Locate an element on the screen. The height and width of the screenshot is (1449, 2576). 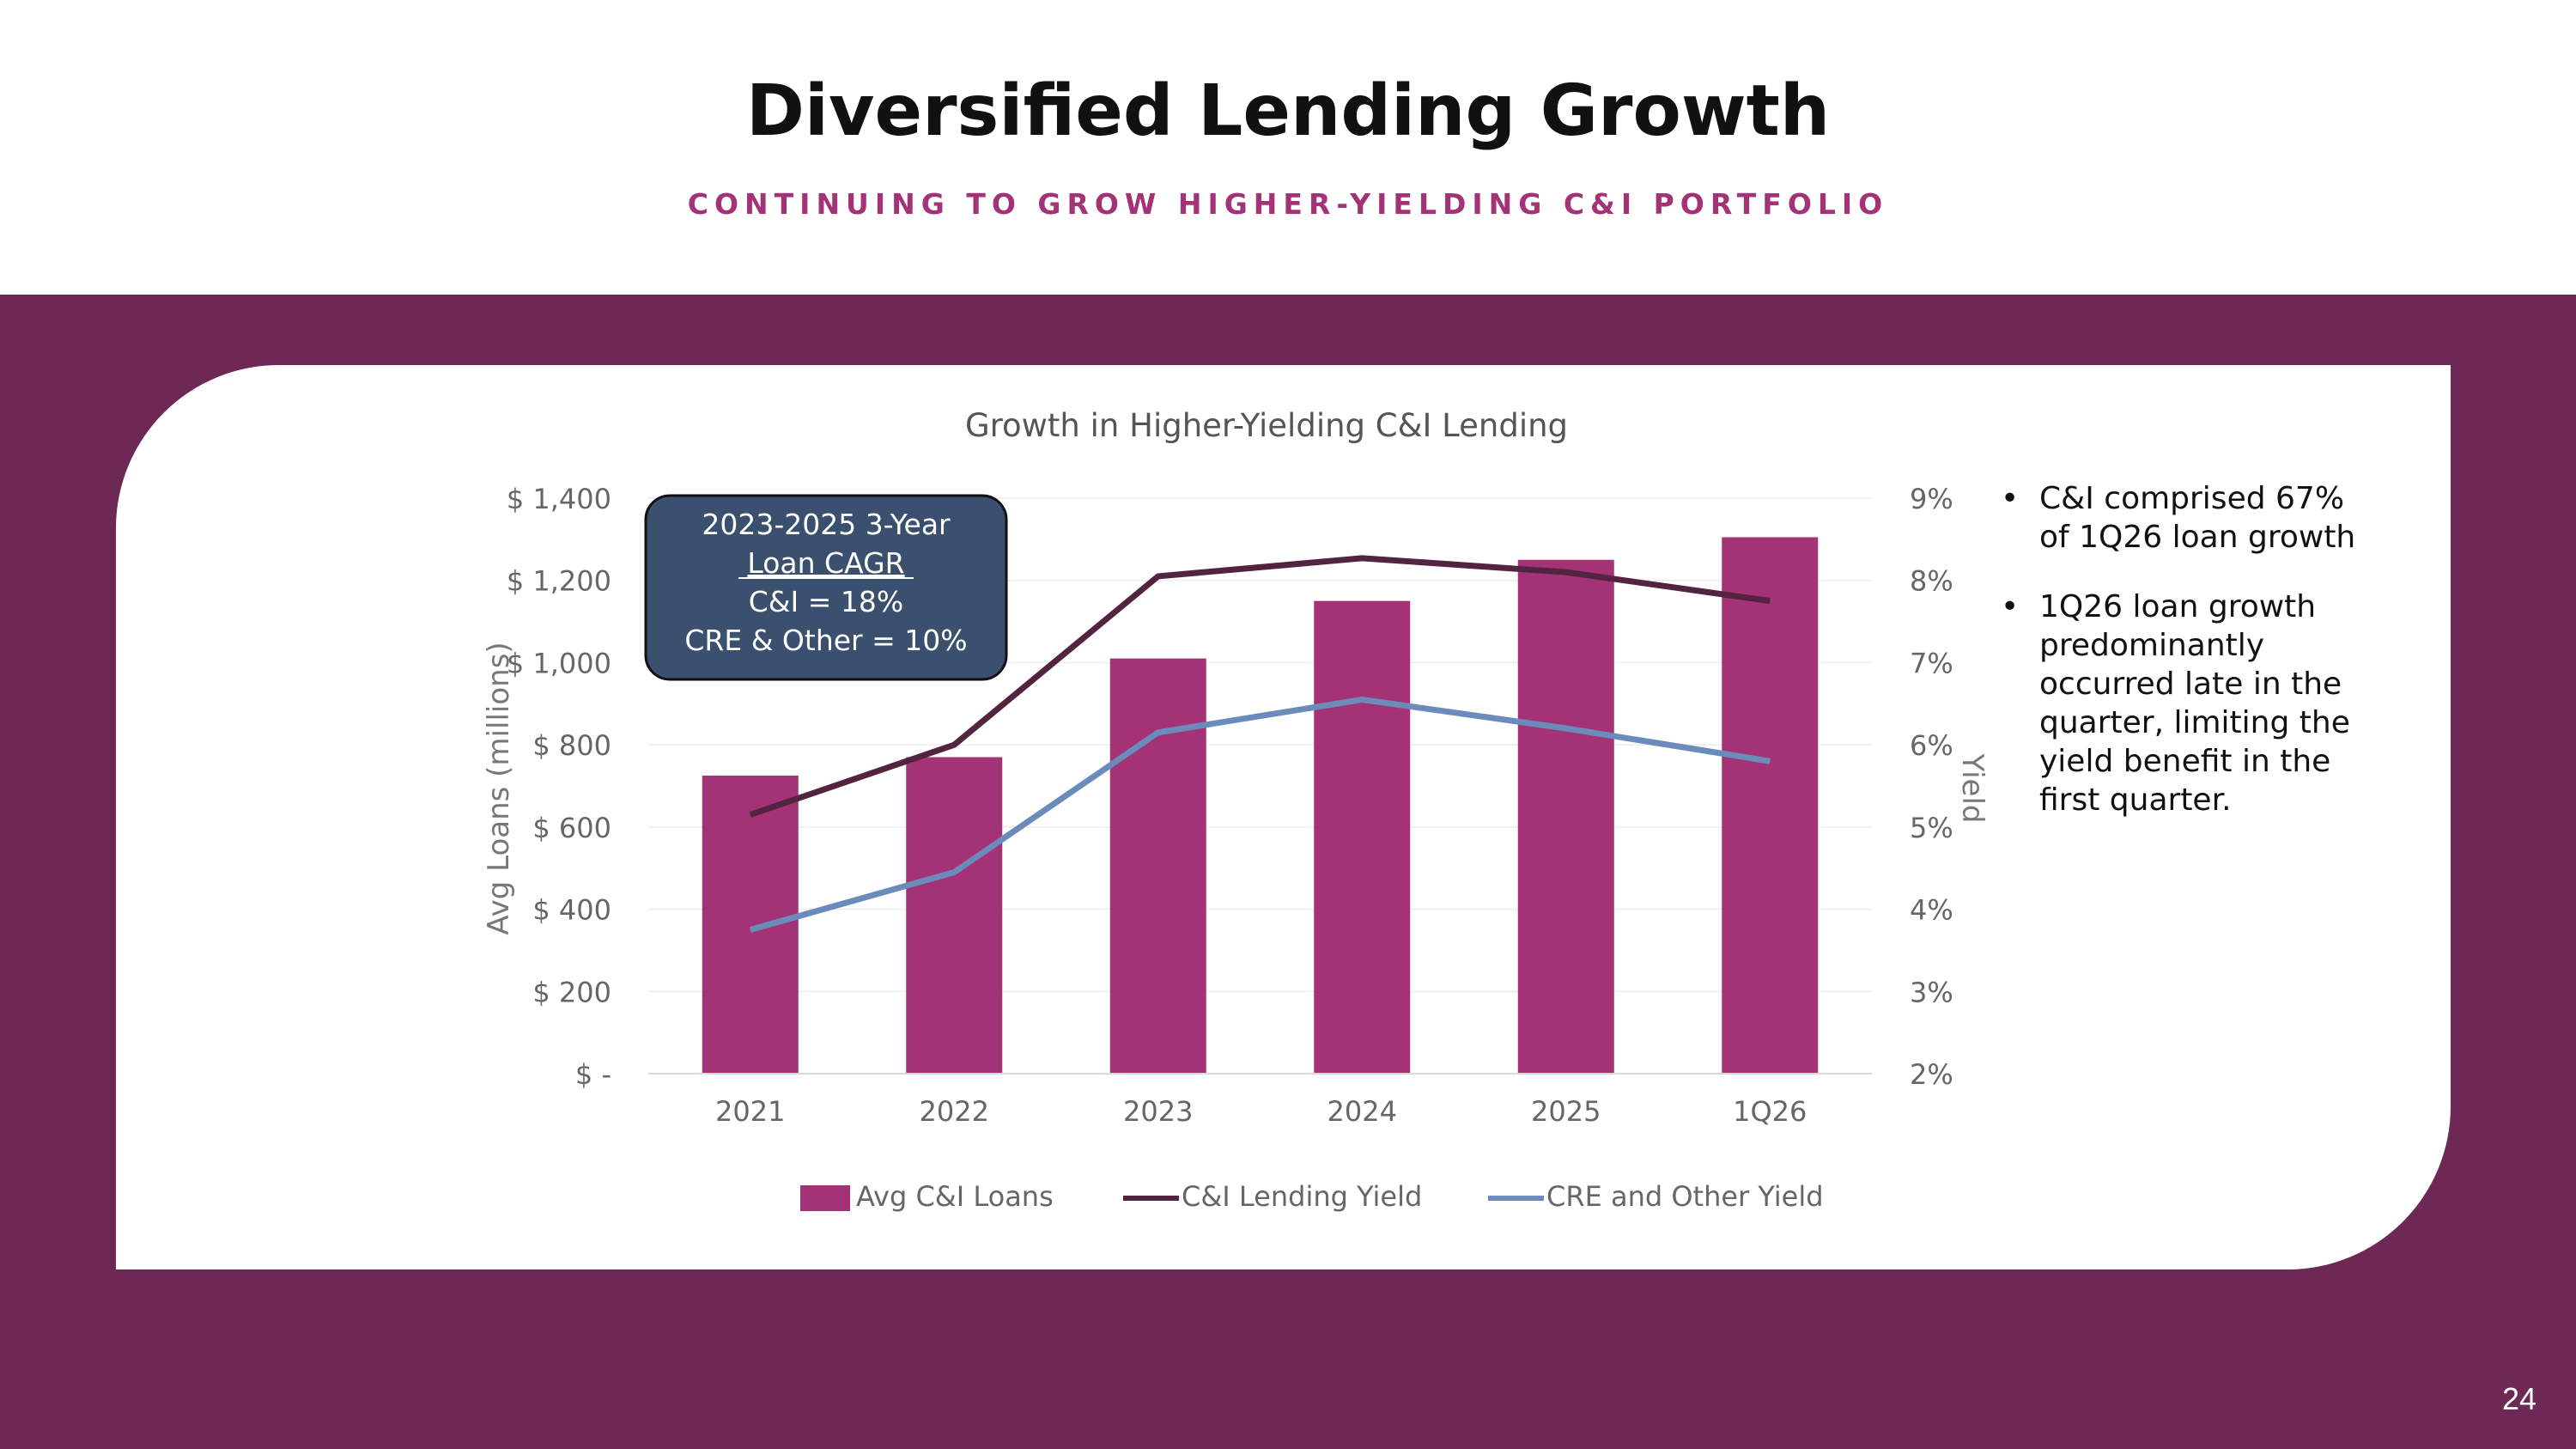
bar-1q26 is located at coordinates (1770, 805).